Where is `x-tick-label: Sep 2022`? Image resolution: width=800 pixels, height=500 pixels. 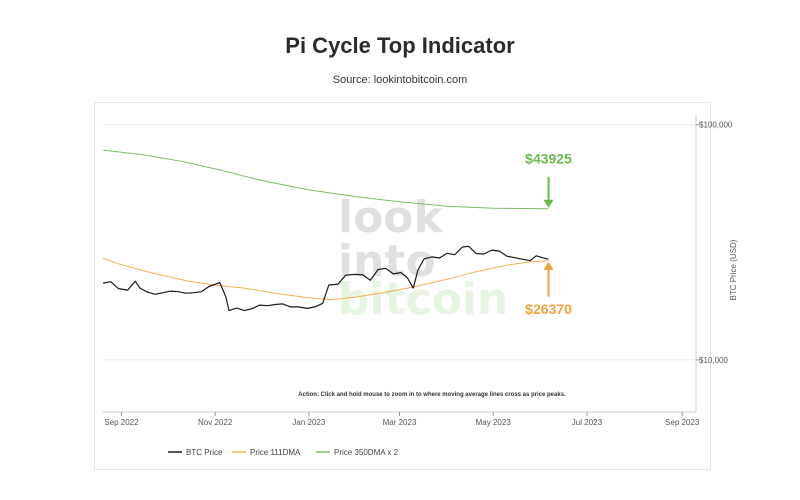
x-tick-label: Sep 2022 is located at coordinates (121, 422).